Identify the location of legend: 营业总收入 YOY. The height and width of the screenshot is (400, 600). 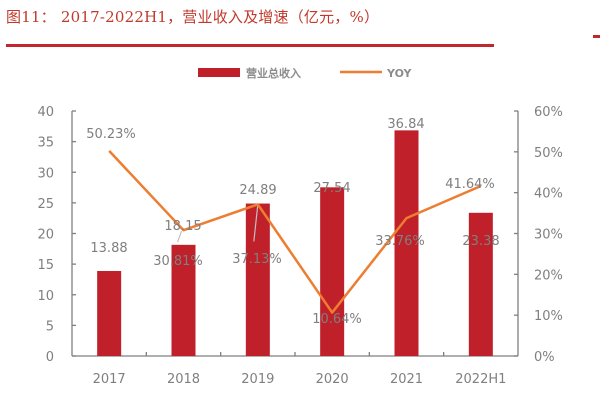
(305, 73).